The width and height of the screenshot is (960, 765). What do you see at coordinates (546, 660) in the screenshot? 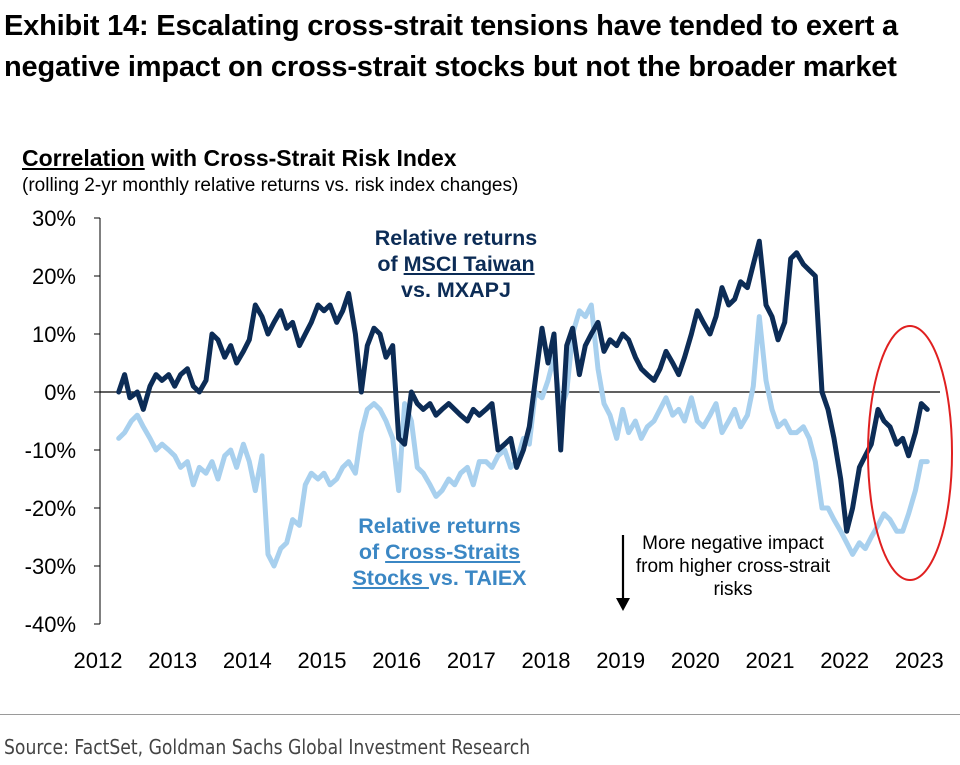
I see `x-tick-label: 2018` at bounding box center [546, 660].